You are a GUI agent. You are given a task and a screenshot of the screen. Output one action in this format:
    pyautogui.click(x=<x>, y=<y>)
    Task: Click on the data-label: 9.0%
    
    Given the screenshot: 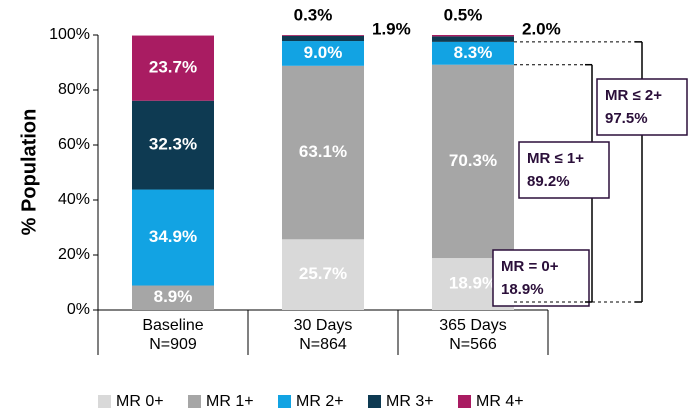 What is the action you would take?
    pyautogui.click(x=323, y=52)
    